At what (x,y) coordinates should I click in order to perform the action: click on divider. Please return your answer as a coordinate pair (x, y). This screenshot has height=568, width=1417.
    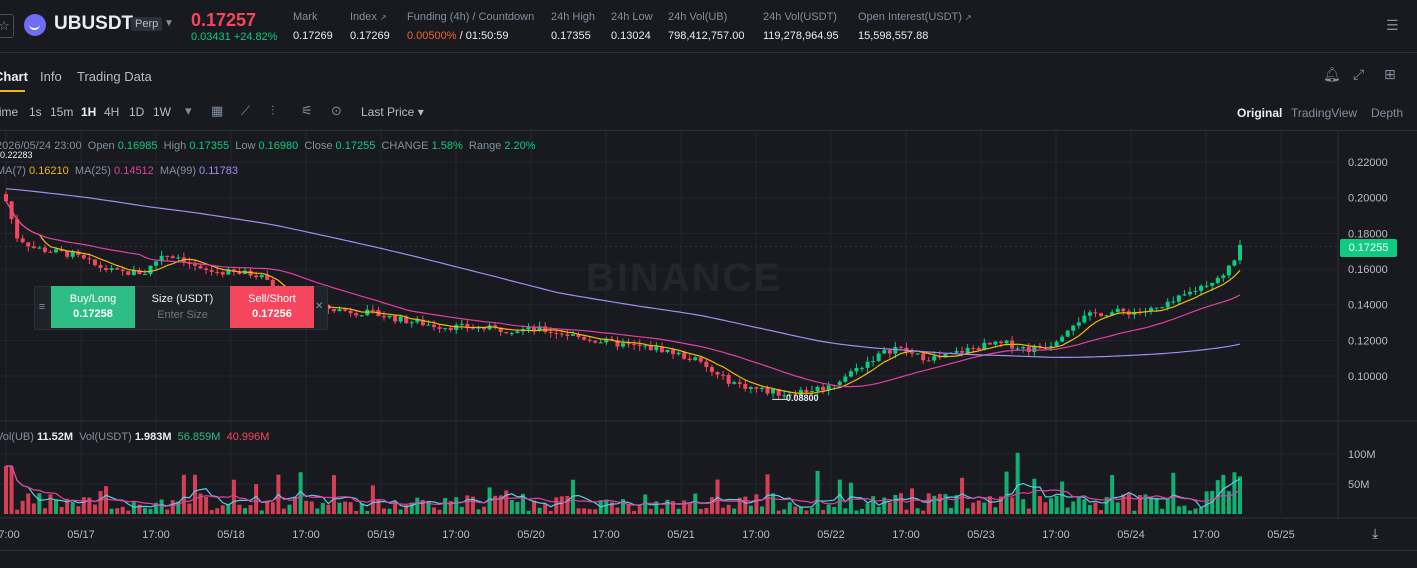
    Looking at the image, I should click on (708, 130).